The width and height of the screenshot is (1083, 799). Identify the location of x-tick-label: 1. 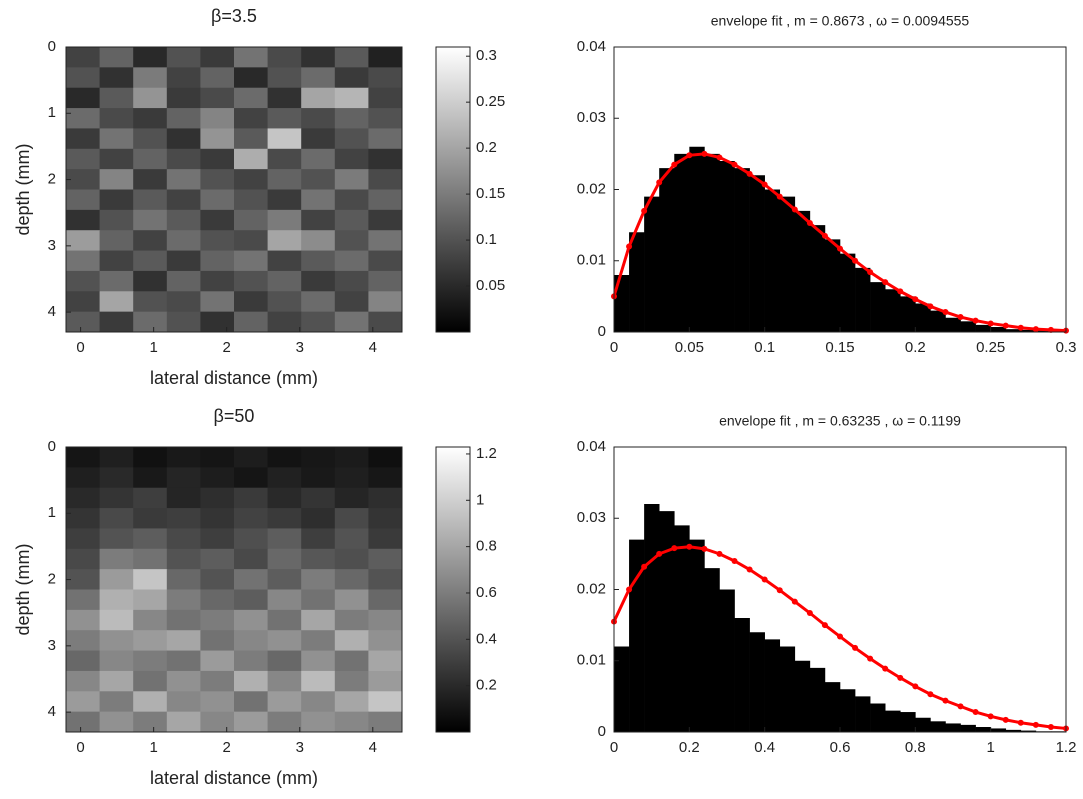
(990, 747).